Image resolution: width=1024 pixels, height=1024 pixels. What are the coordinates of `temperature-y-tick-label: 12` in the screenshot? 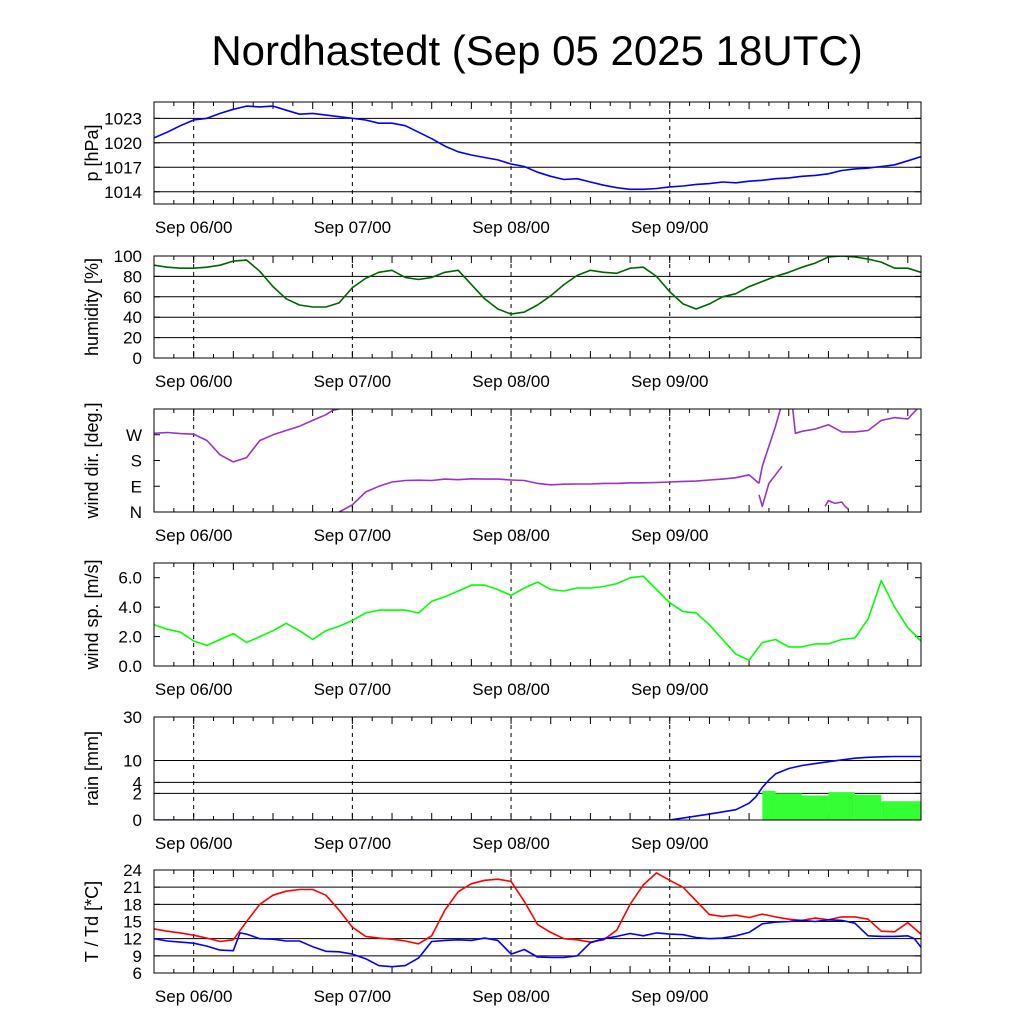 It's located at (132, 939).